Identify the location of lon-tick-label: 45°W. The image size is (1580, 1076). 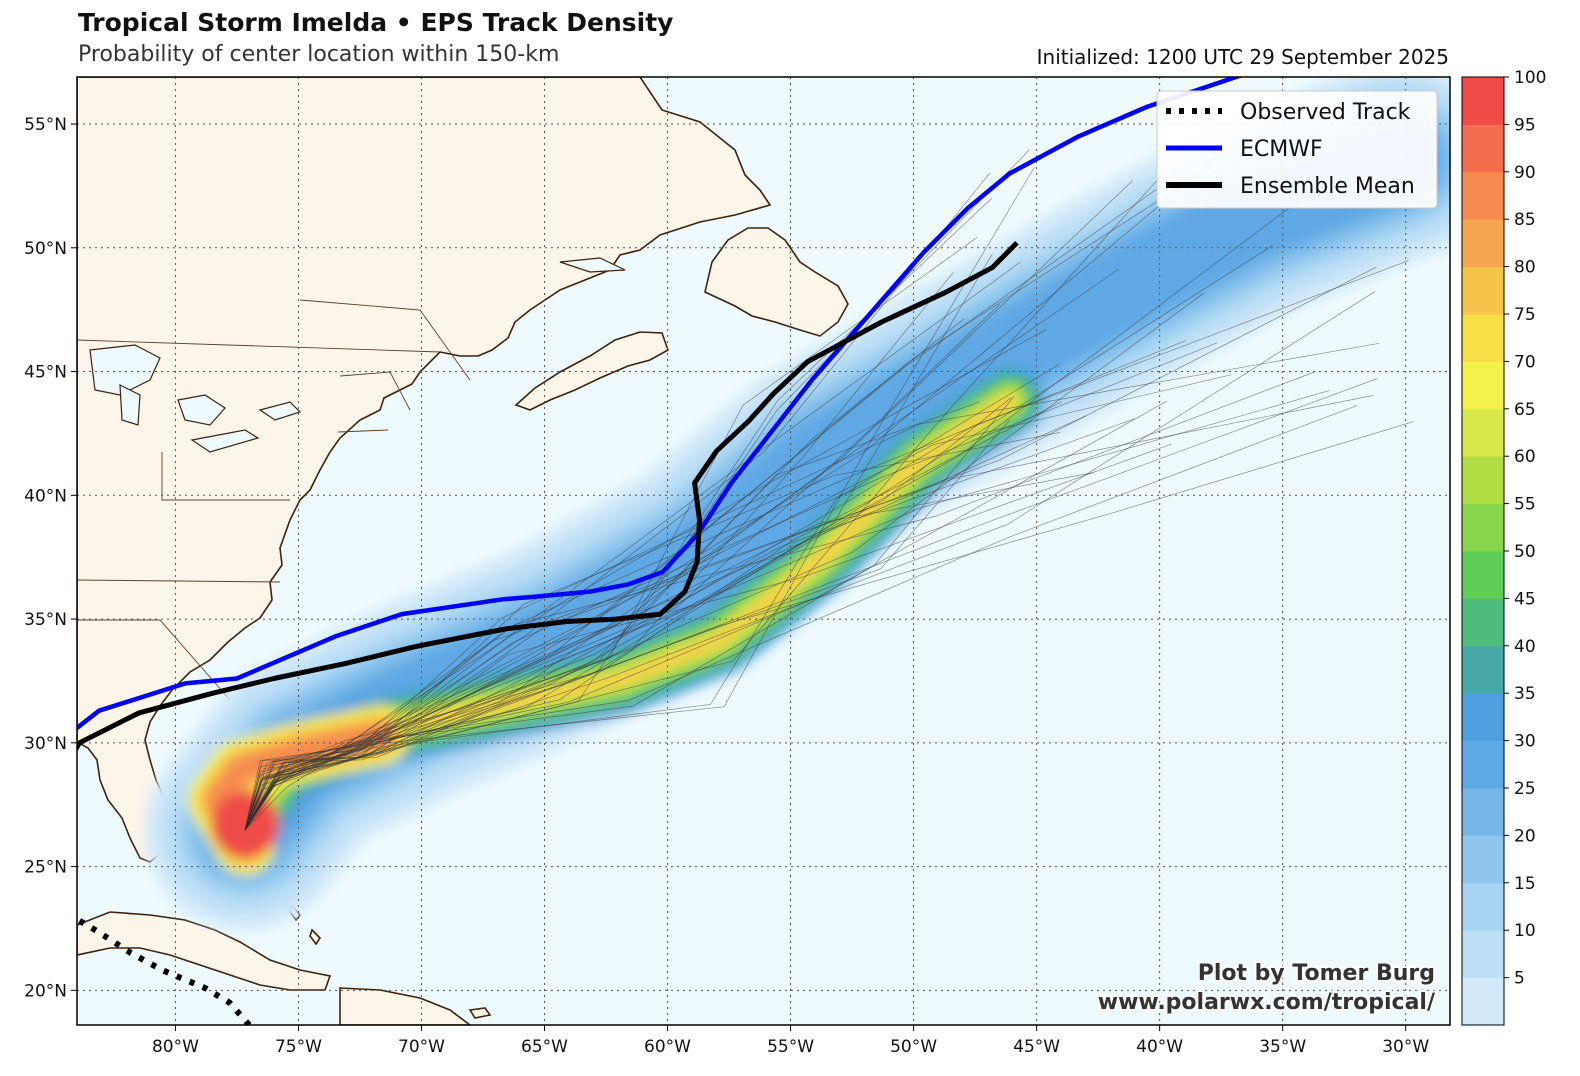
(1036, 1047).